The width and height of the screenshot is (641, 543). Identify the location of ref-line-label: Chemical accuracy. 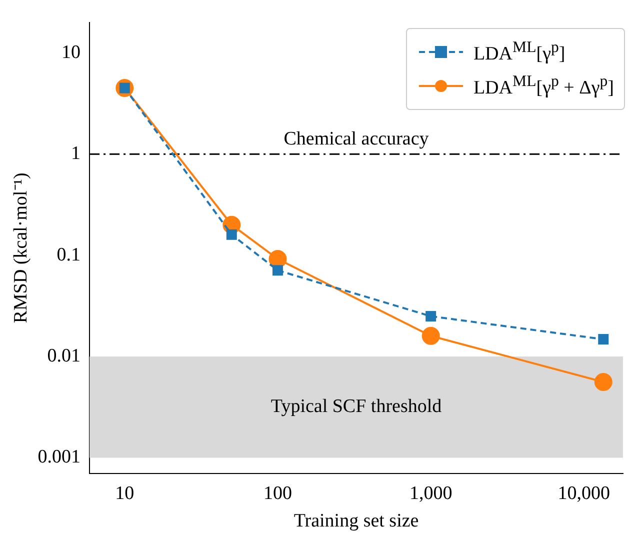
(357, 139).